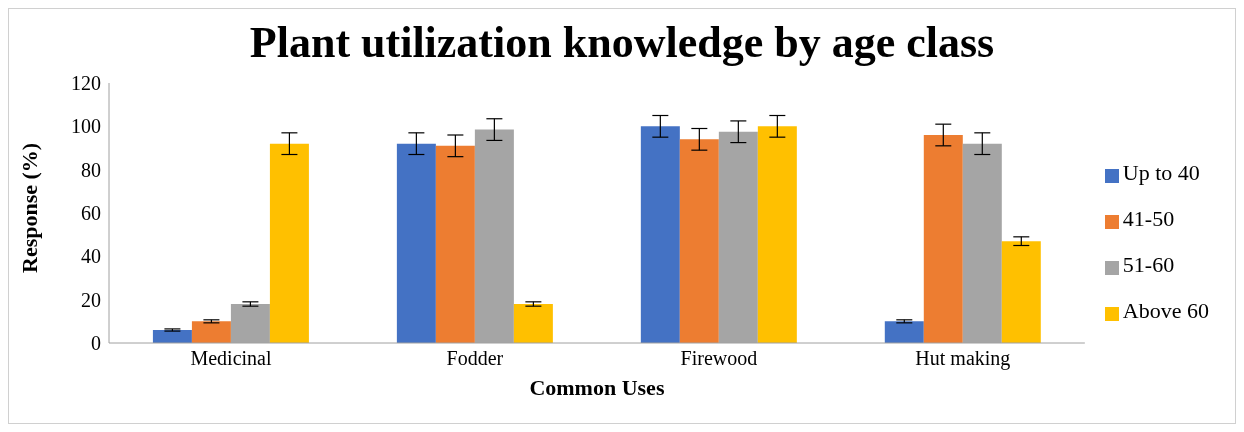 This screenshot has height=432, width=1244. What do you see at coordinates (29, 207) in the screenshot?
I see `y-axis-title: Response (%)` at bounding box center [29, 207].